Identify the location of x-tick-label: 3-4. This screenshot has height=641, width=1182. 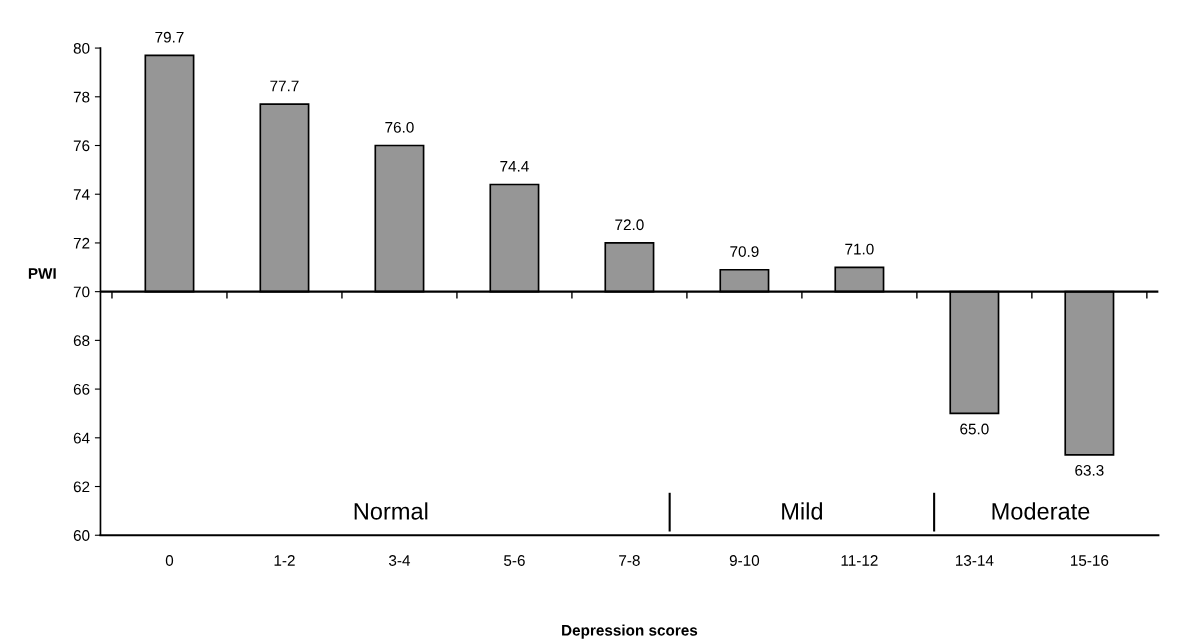
(399, 560).